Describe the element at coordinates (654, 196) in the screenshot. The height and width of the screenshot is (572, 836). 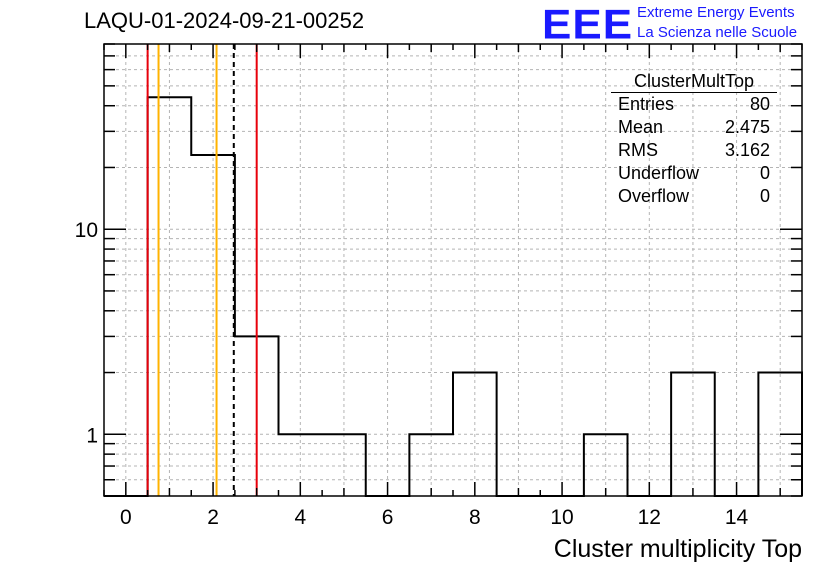
I see `stats-label: Overflow` at that location.